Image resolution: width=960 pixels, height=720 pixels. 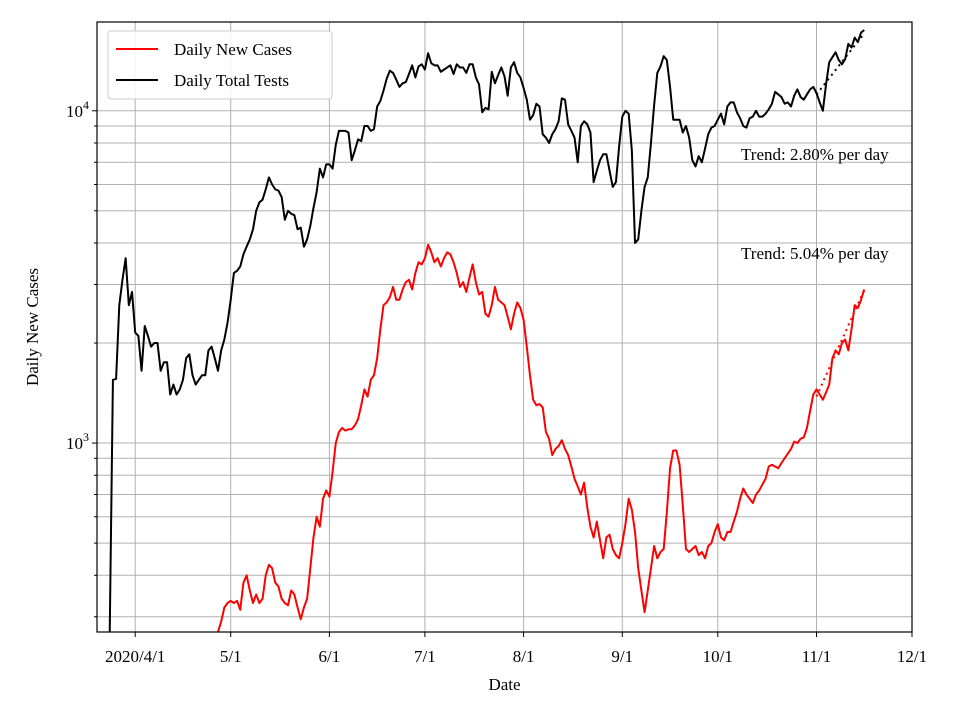 I want to click on trend-layer, so click(x=840, y=214).